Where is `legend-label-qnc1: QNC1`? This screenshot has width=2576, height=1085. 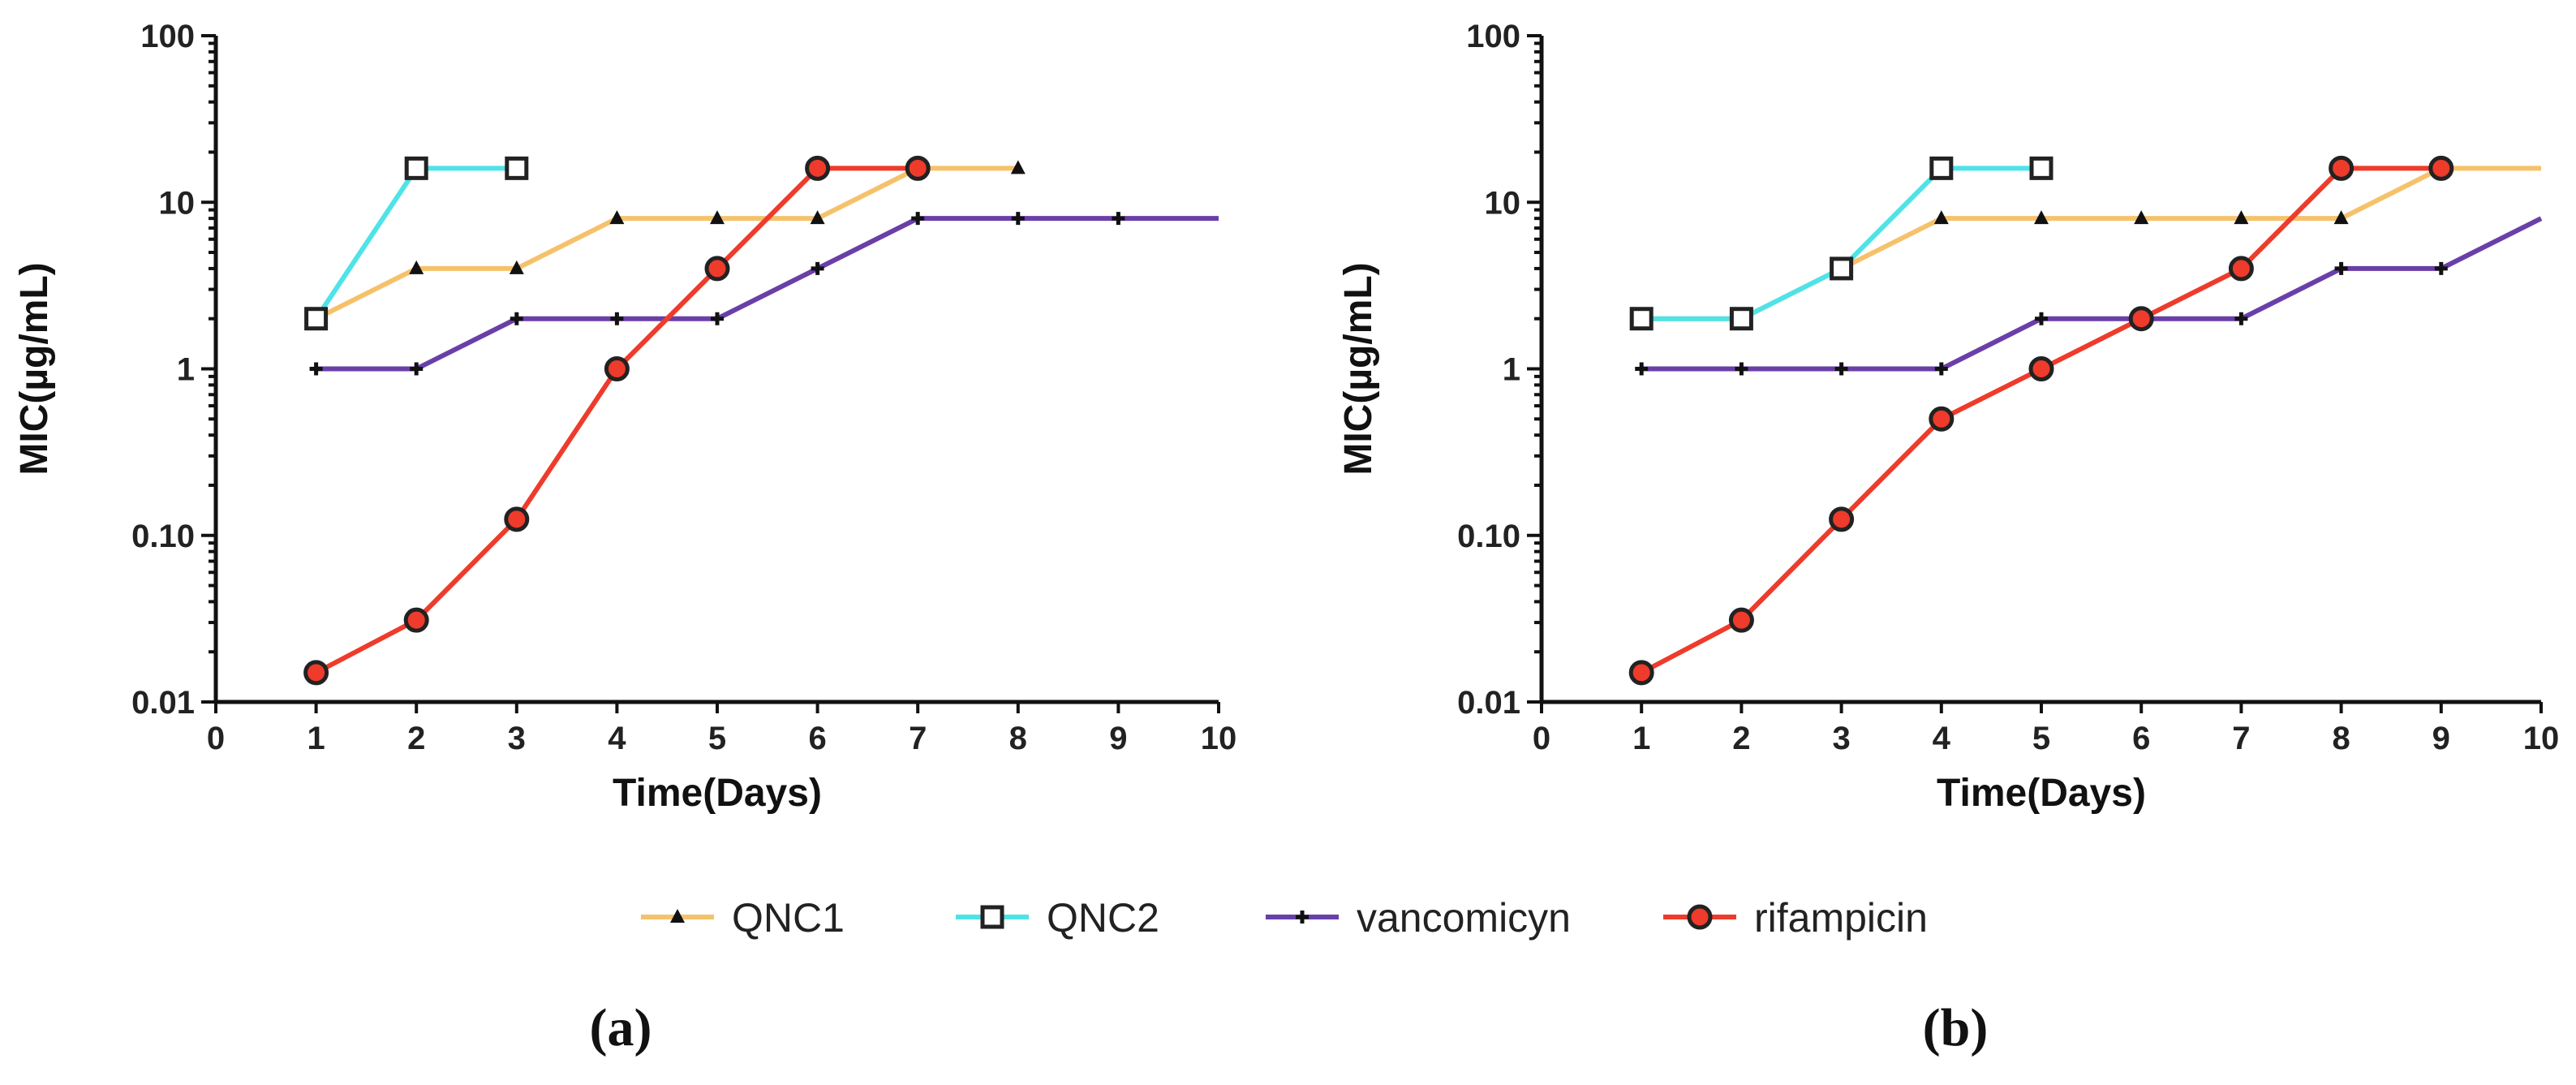
legend-label-qnc1: QNC1 is located at coordinates (788, 918).